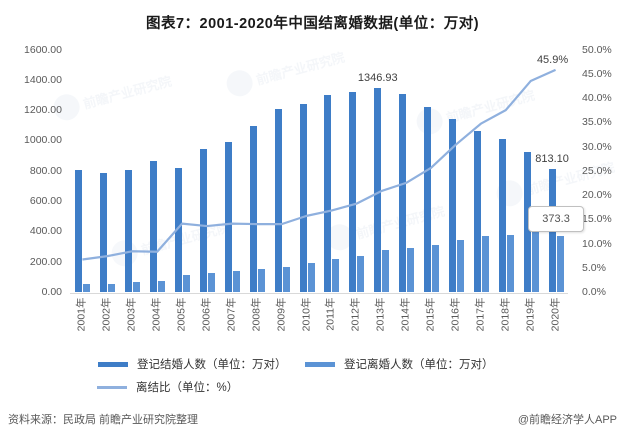 This screenshot has width=625, height=440. Describe the element at coordinates (129, 231) in the screenshot. I see `bar-marriage-2003年` at that location.